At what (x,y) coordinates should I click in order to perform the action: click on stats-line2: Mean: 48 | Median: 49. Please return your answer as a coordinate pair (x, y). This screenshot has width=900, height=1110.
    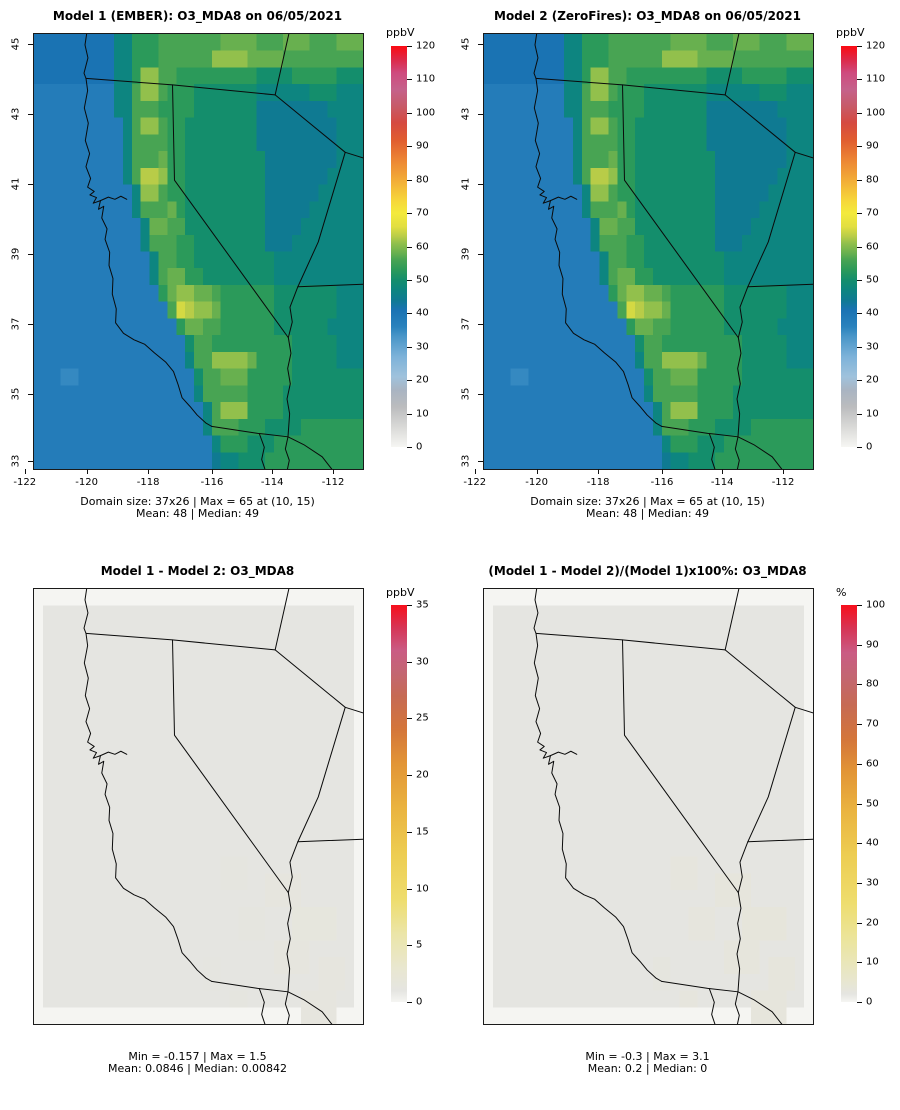
    Looking at the image, I should click on (197, 513).